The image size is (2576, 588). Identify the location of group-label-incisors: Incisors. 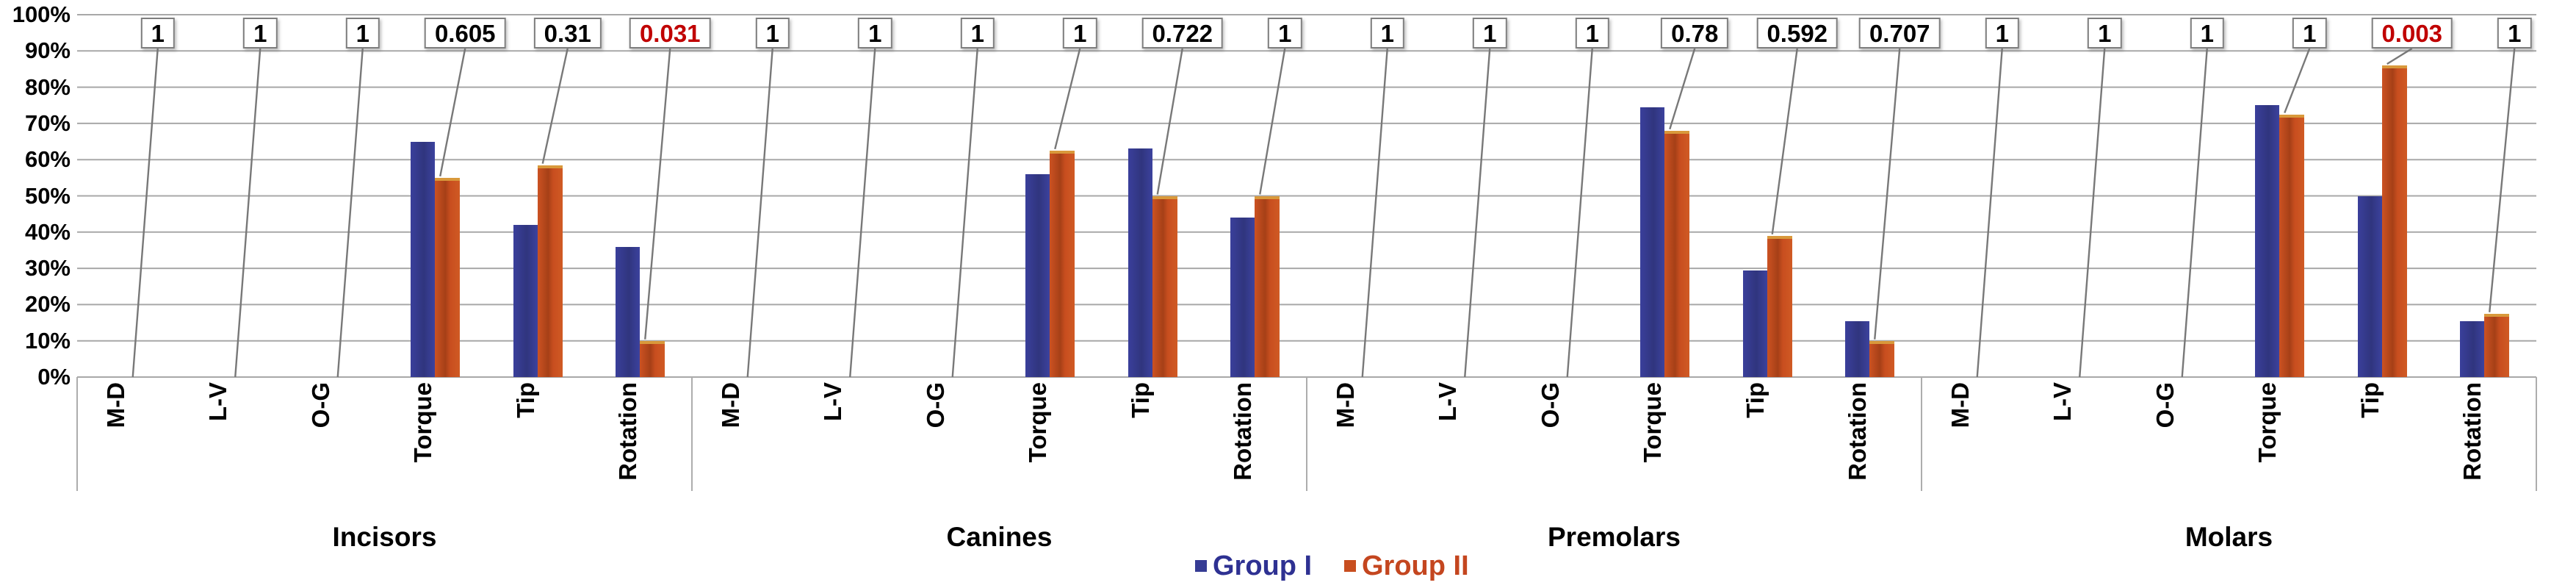
(385, 537).